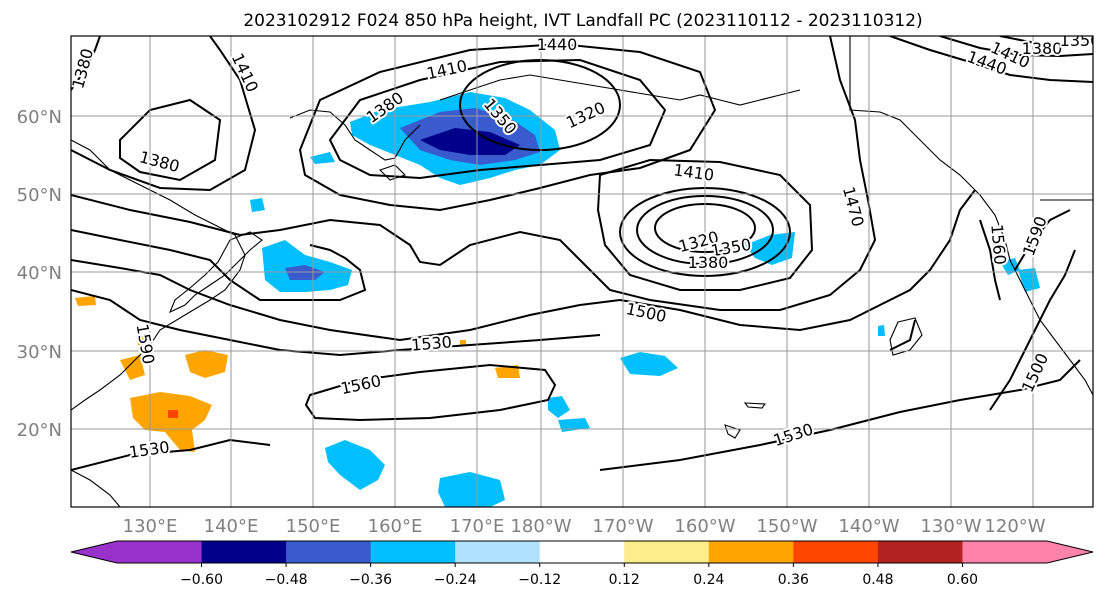  I want to click on lon-label: 170°W, so click(622, 526).